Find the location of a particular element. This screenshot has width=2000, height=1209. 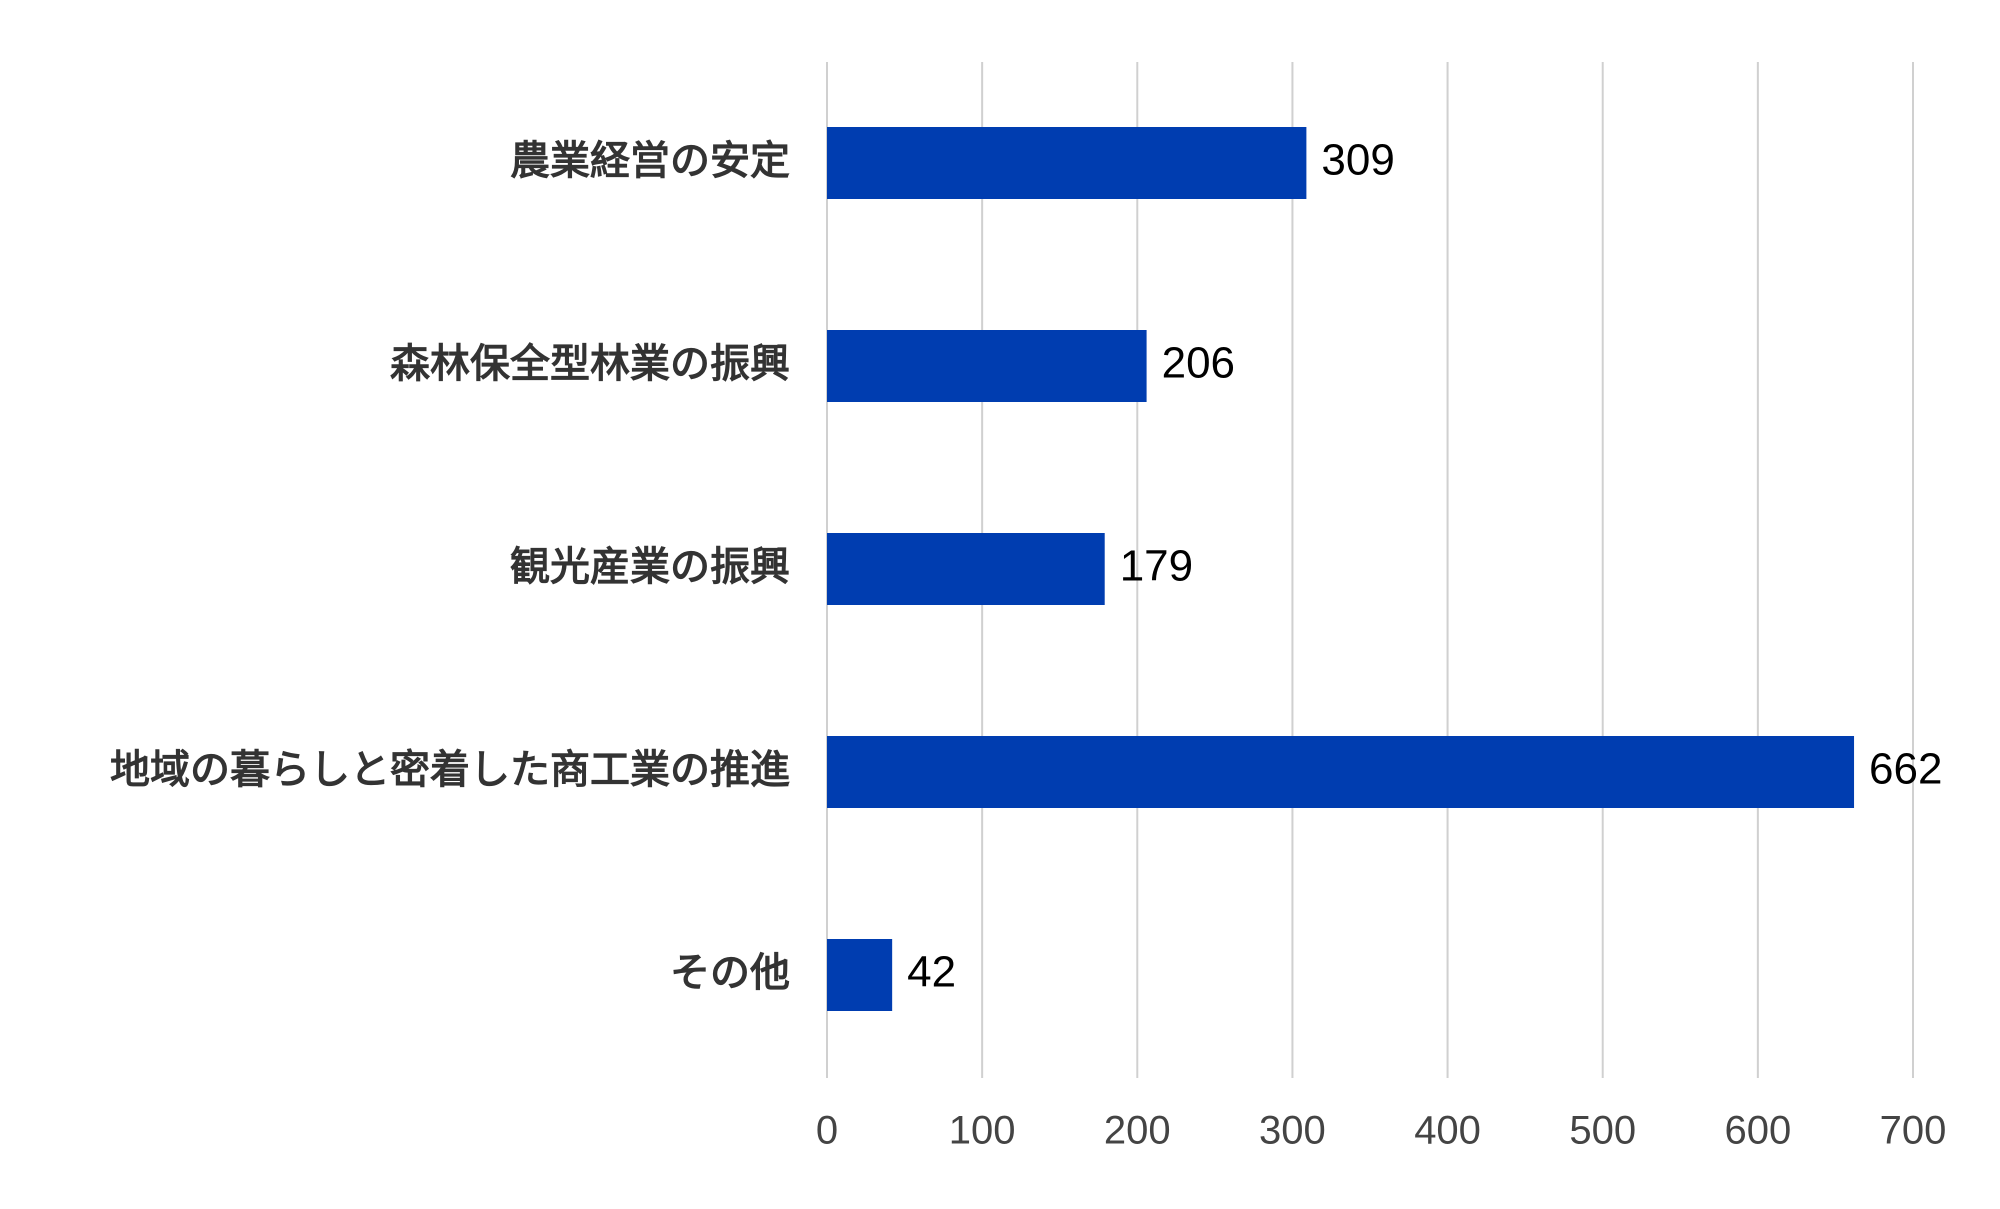

data-label: 179 is located at coordinates (1156, 566).